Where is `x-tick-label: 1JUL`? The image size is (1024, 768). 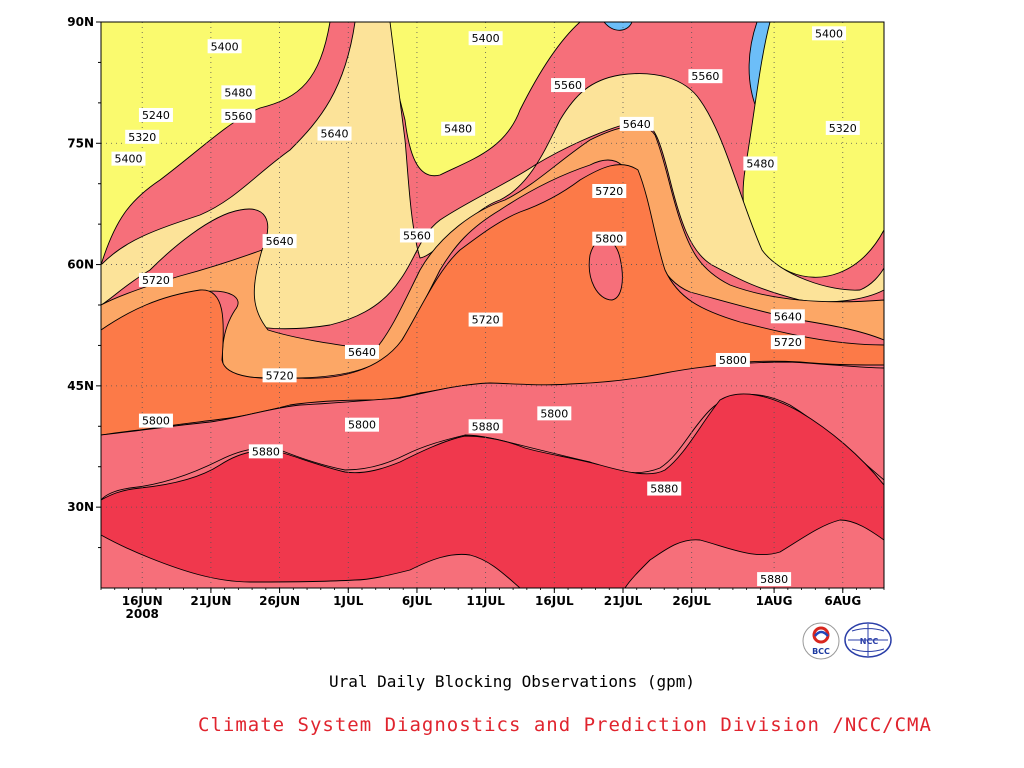
x-tick-label: 1JUL is located at coordinates (348, 601).